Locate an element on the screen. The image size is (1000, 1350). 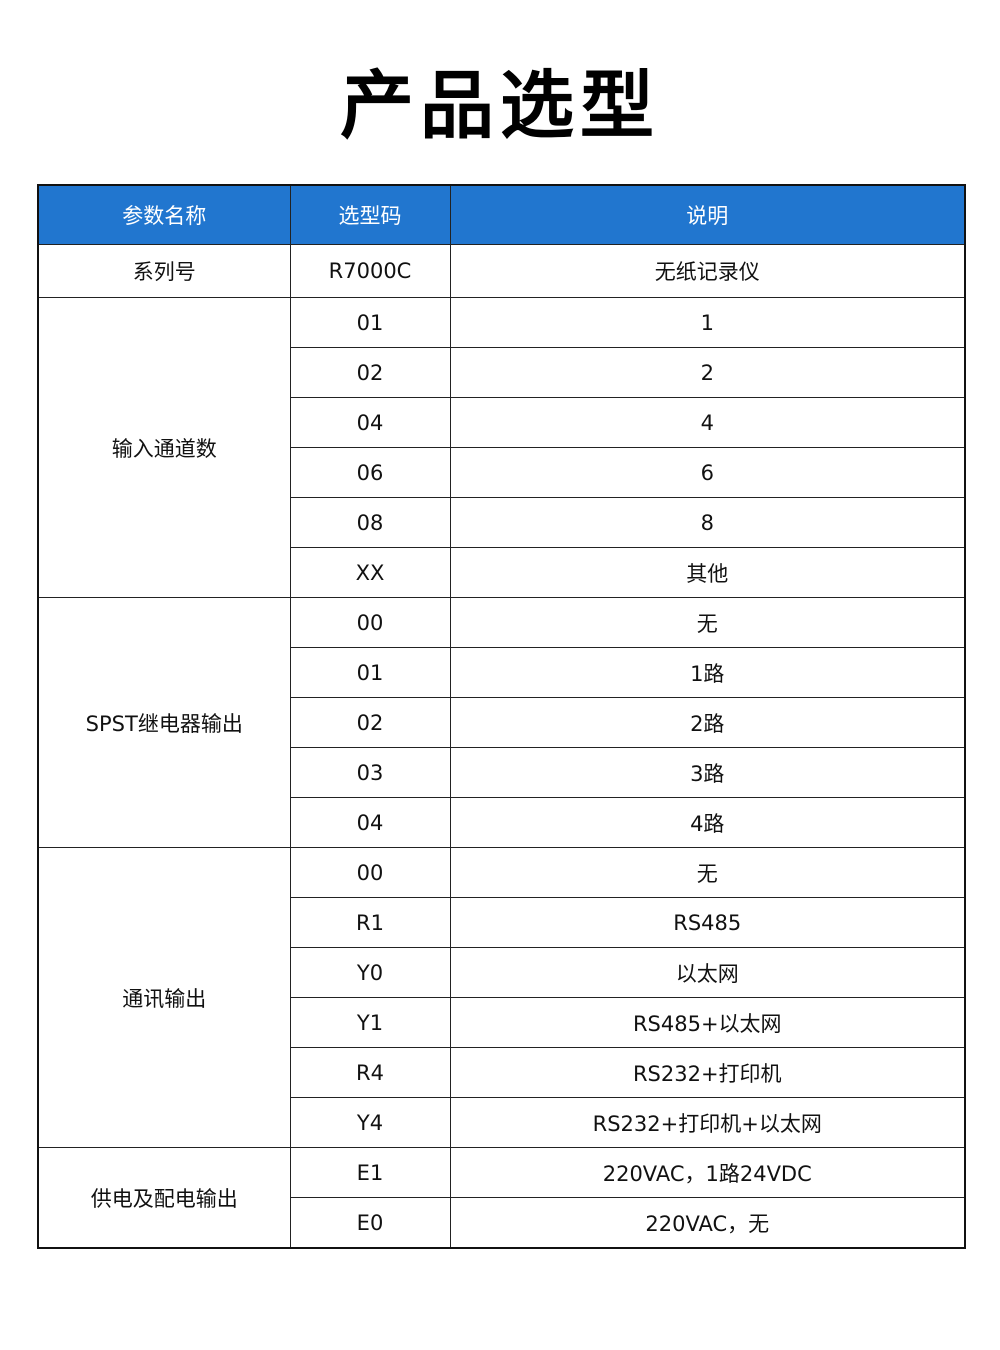
code-cell: XX is located at coordinates (370, 572).